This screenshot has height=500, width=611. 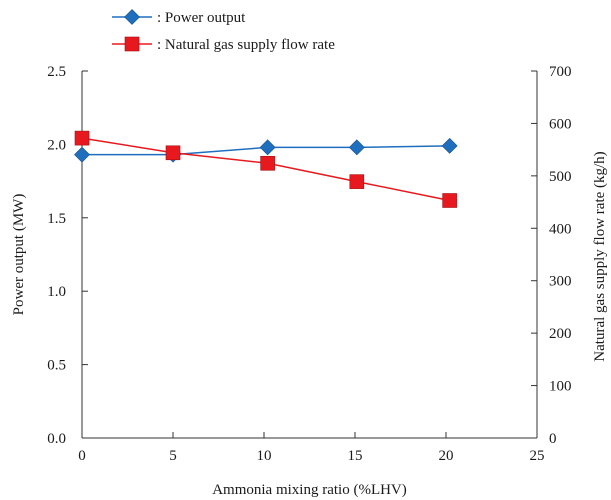 What do you see at coordinates (132, 17) in the screenshot?
I see `legend-marker-diamond` at bounding box center [132, 17].